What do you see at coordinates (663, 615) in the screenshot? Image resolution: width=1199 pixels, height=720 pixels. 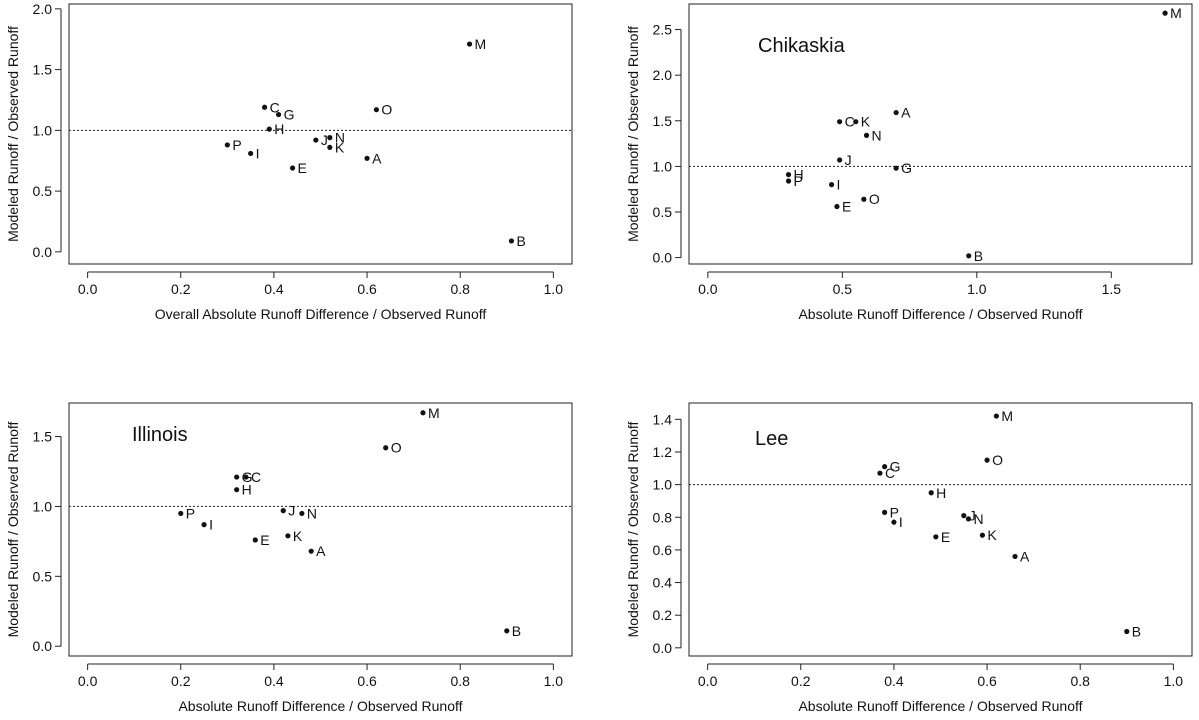 I see `y-tick-label: 0.2` at bounding box center [663, 615].